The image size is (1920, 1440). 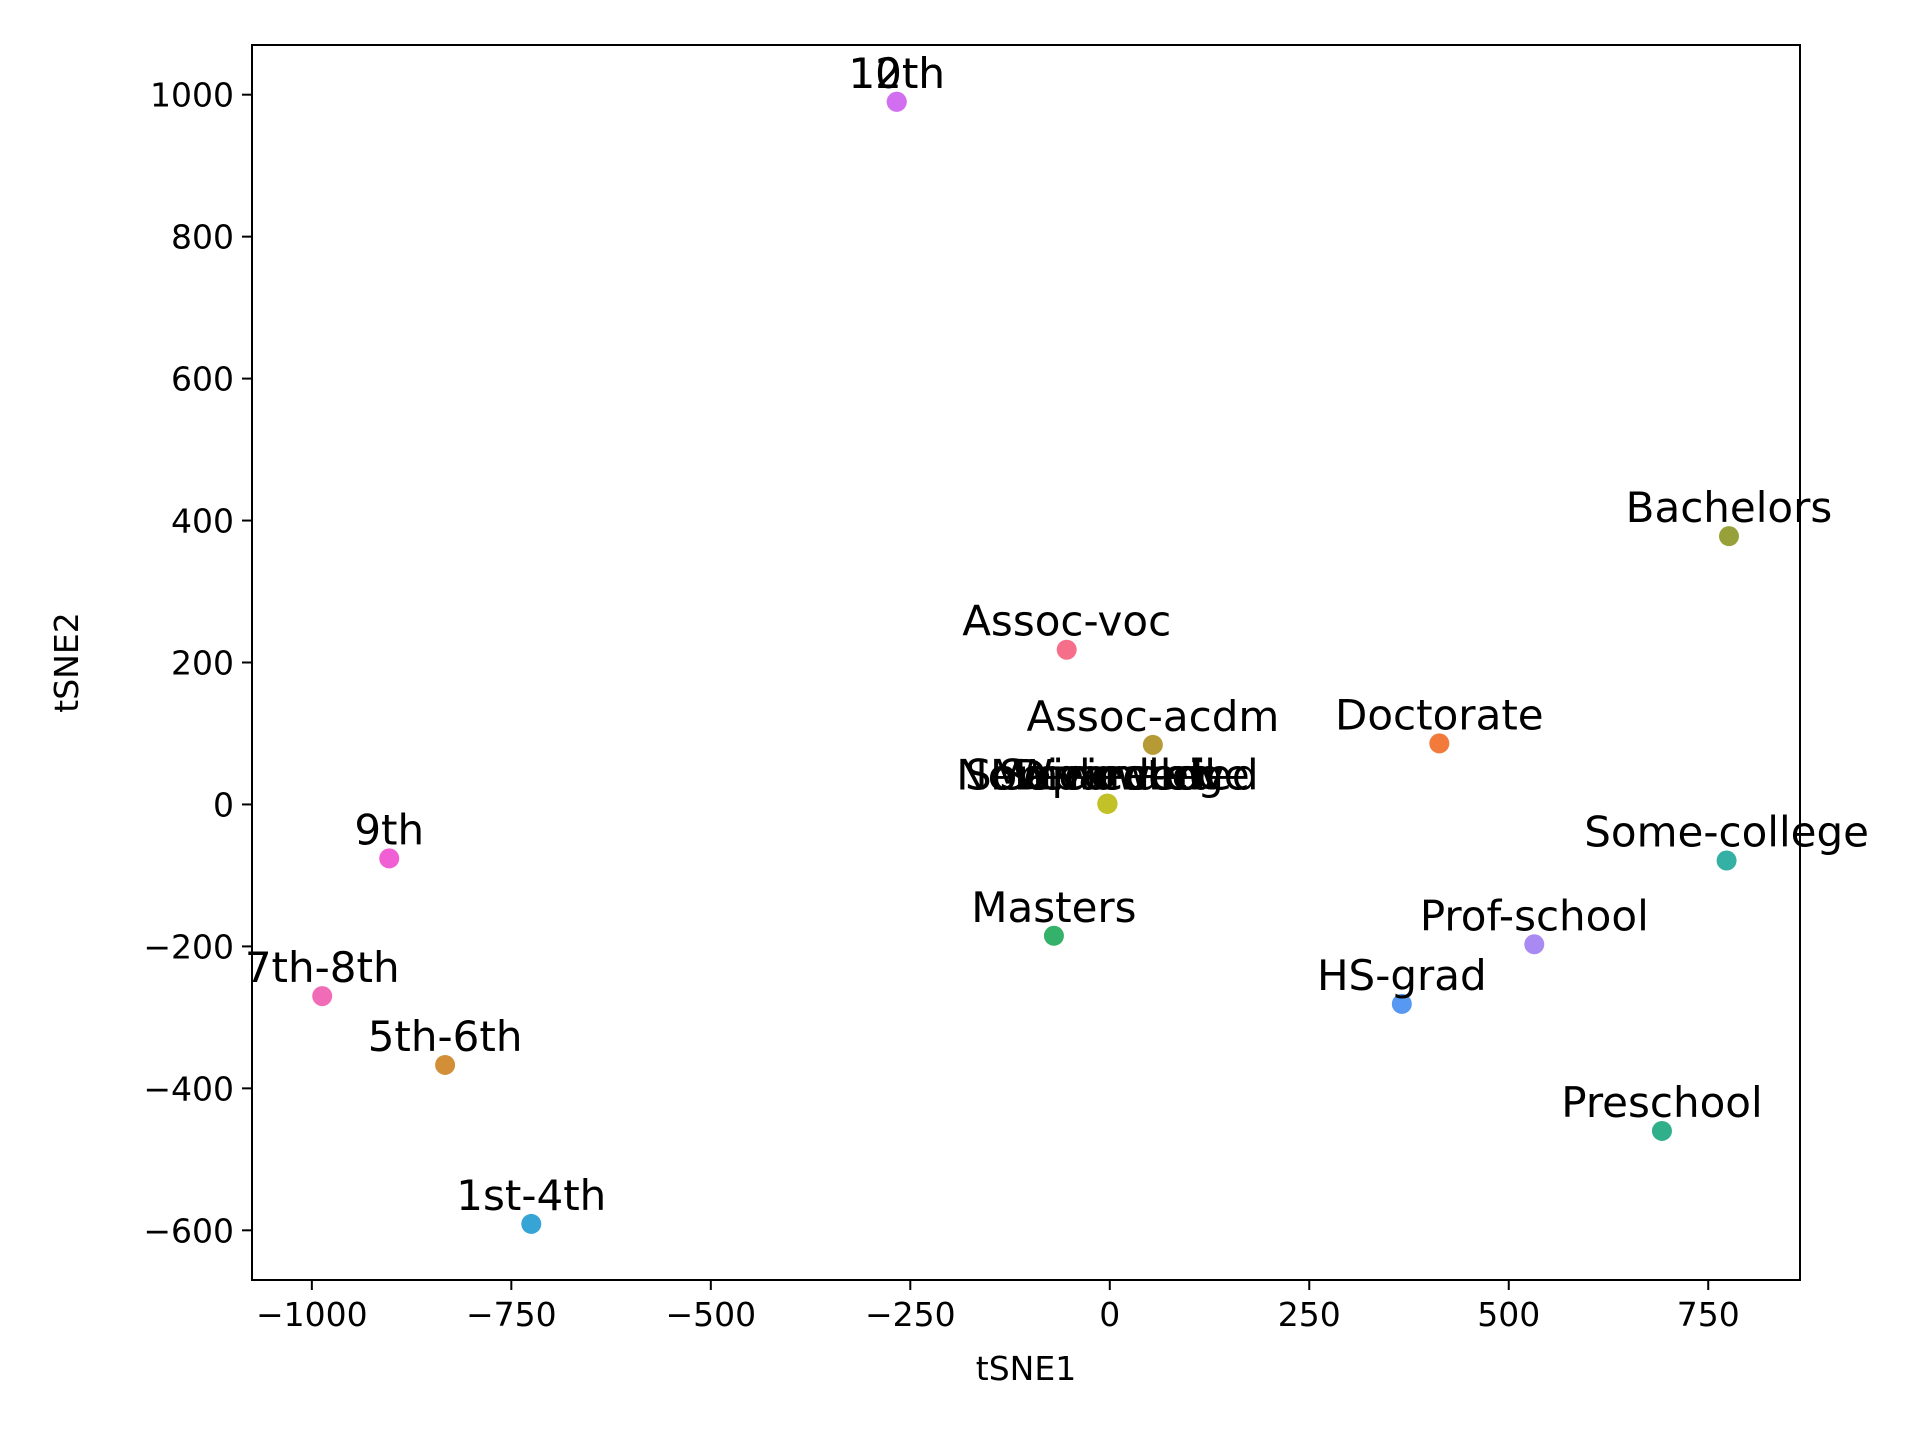 What do you see at coordinates (1152, 716) in the screenshot?
I see `point-label: Assoc-acdm` at bounding box center [1152, 716].